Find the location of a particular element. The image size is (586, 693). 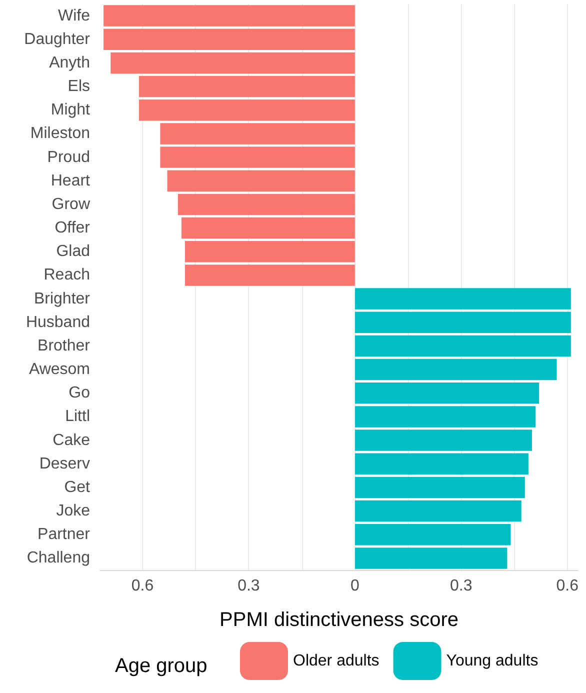

y-tick-label: Reach is located at coordinates (67, 275).